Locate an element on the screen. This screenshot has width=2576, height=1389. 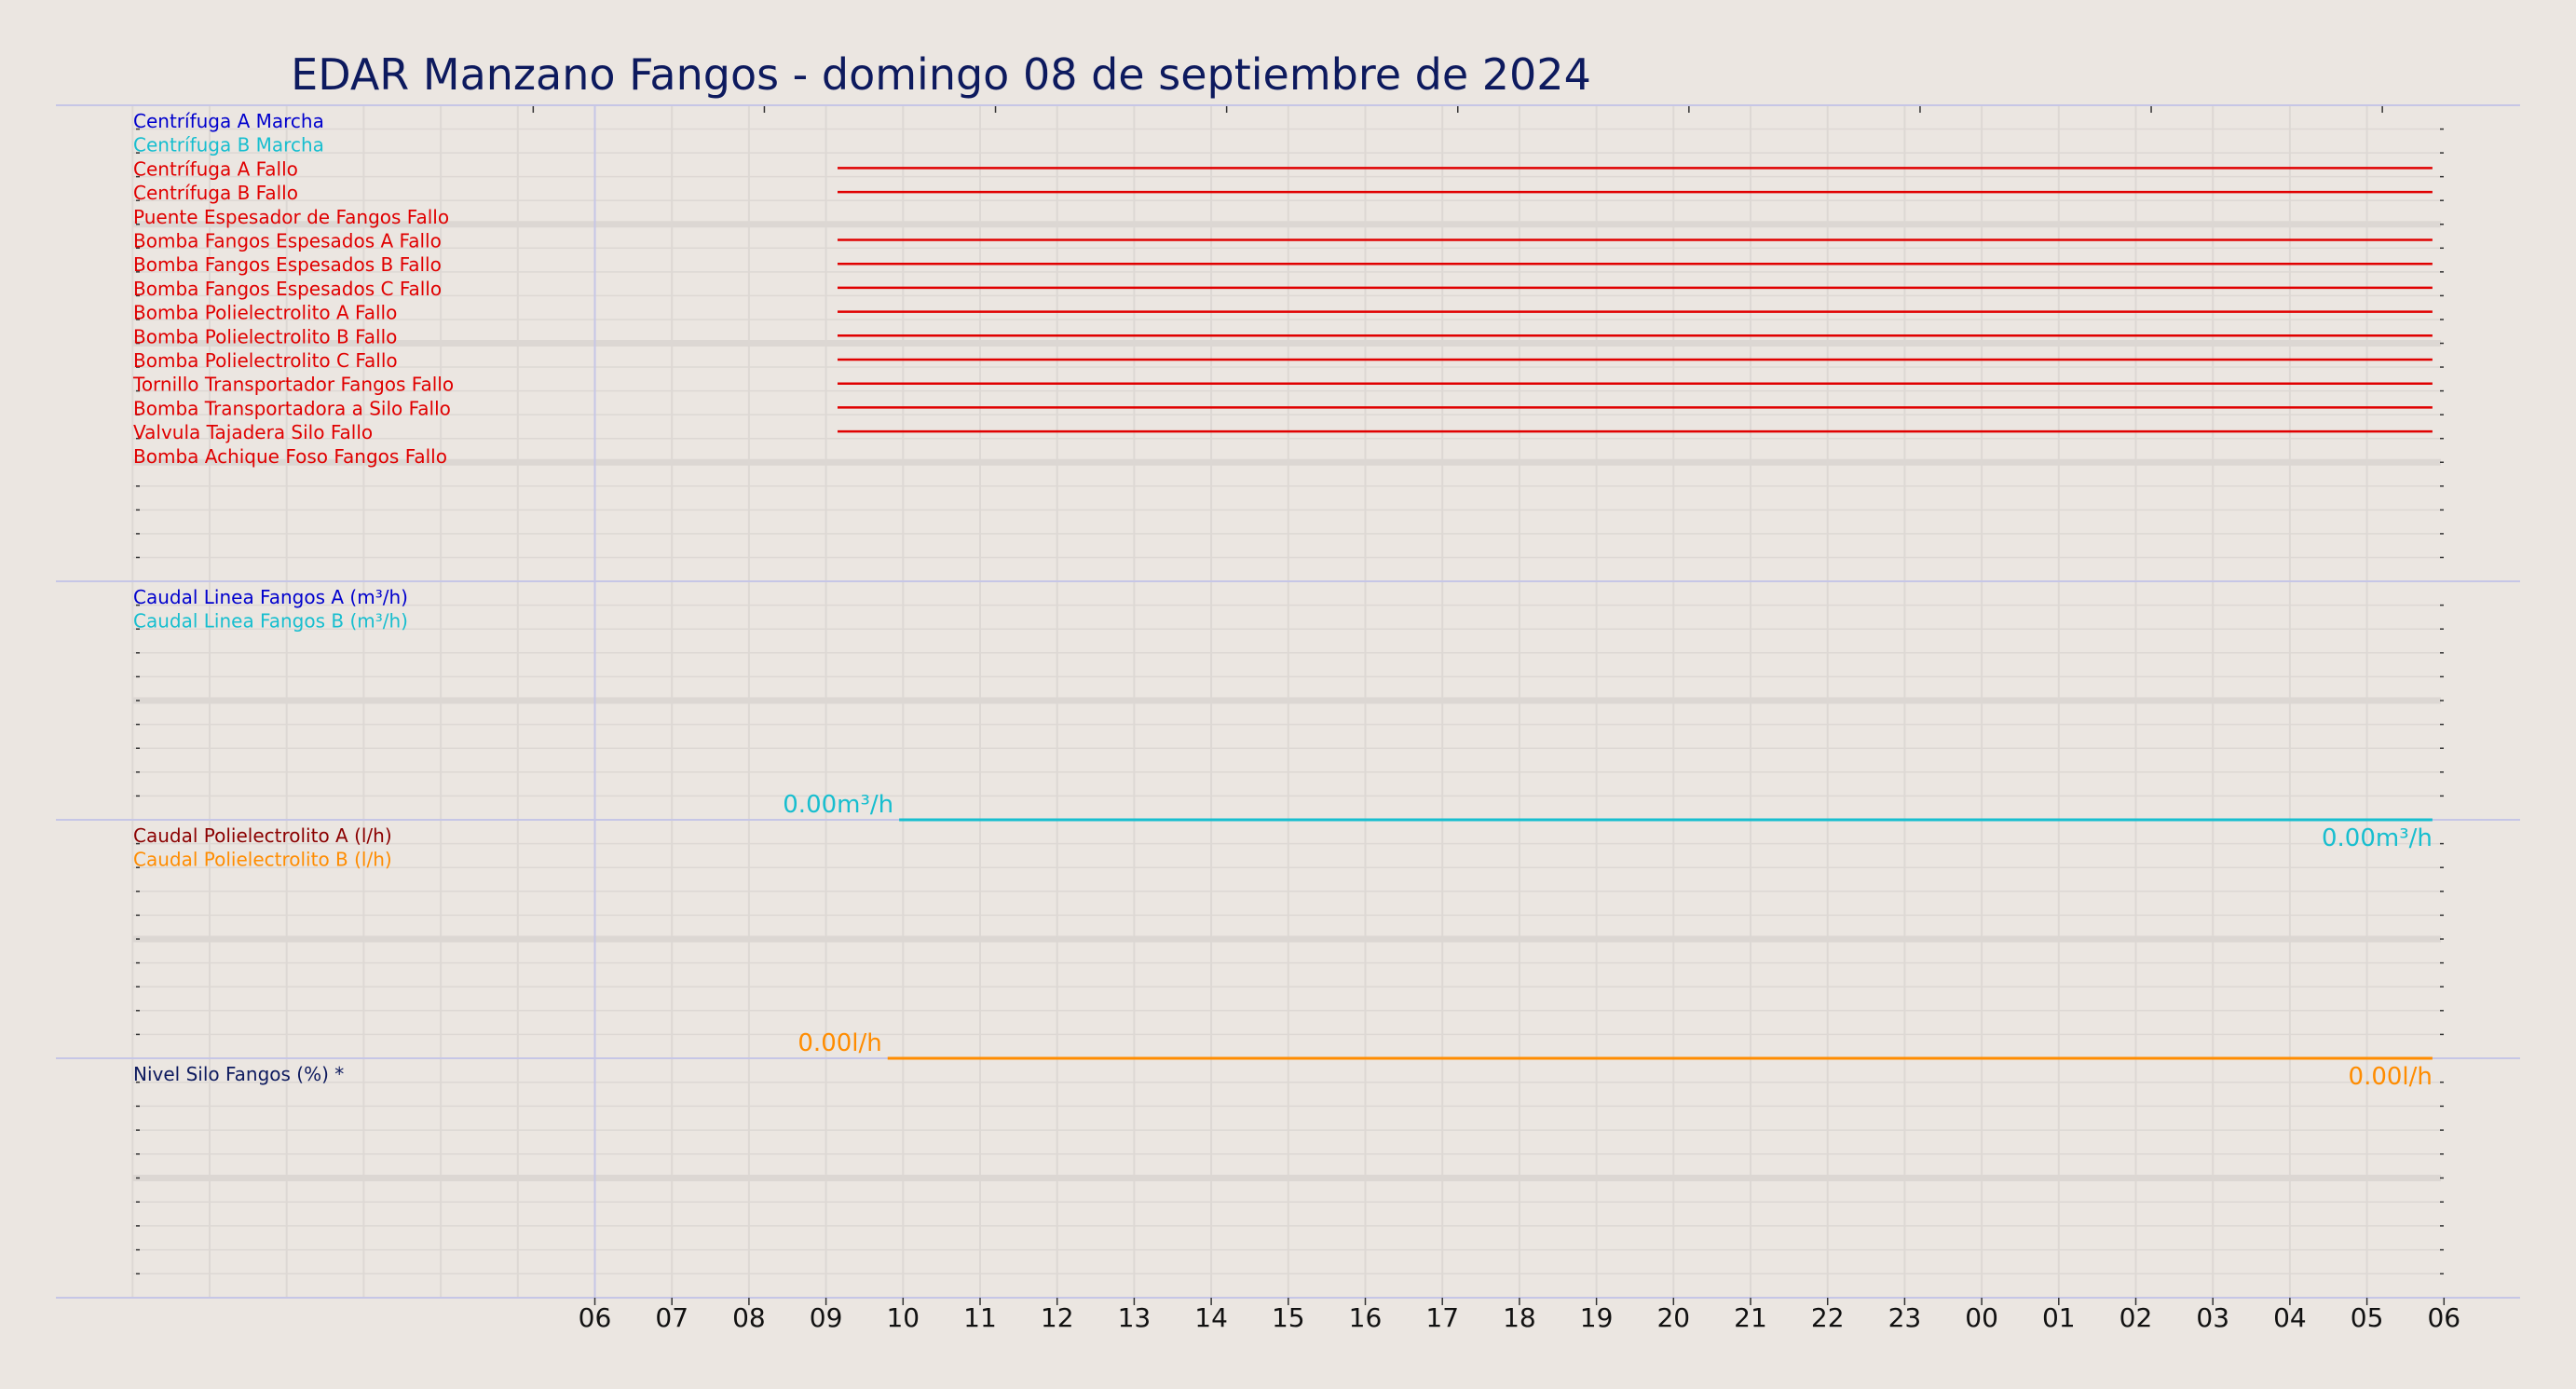
value-label-end: 0.00m³/h is located at coordinates (2377, 838).